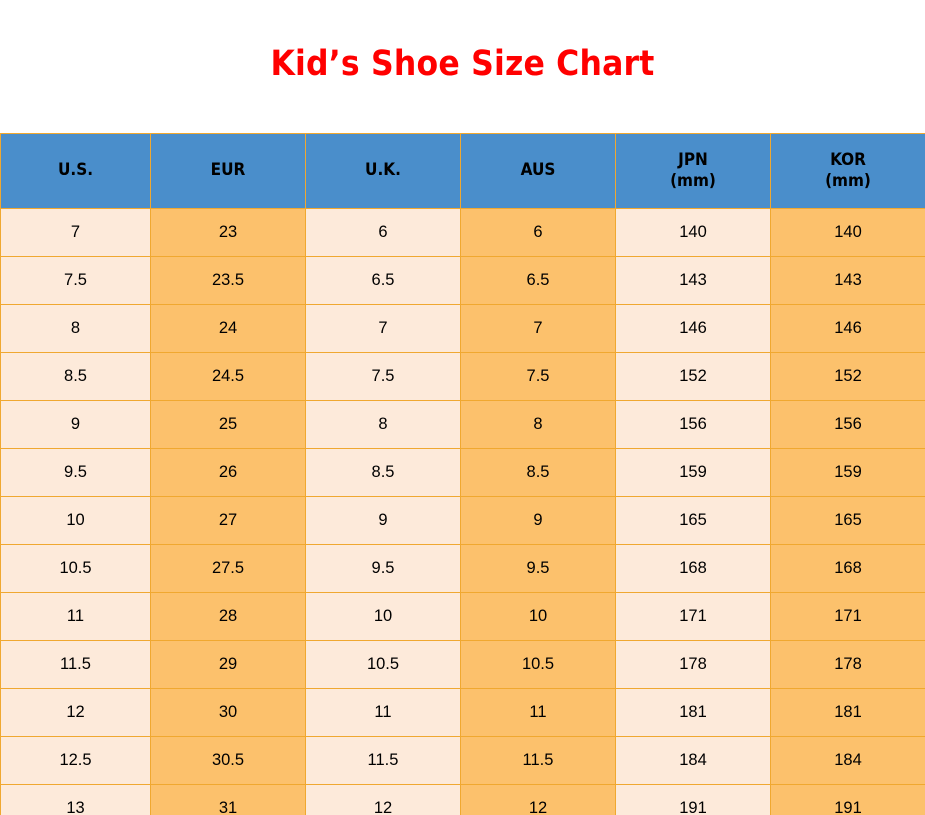 This screenshot has height=815, width=925. Describe the element at coordinates (383, 472) in the screenshot. I see `cell-uk: 8.5` at that location.